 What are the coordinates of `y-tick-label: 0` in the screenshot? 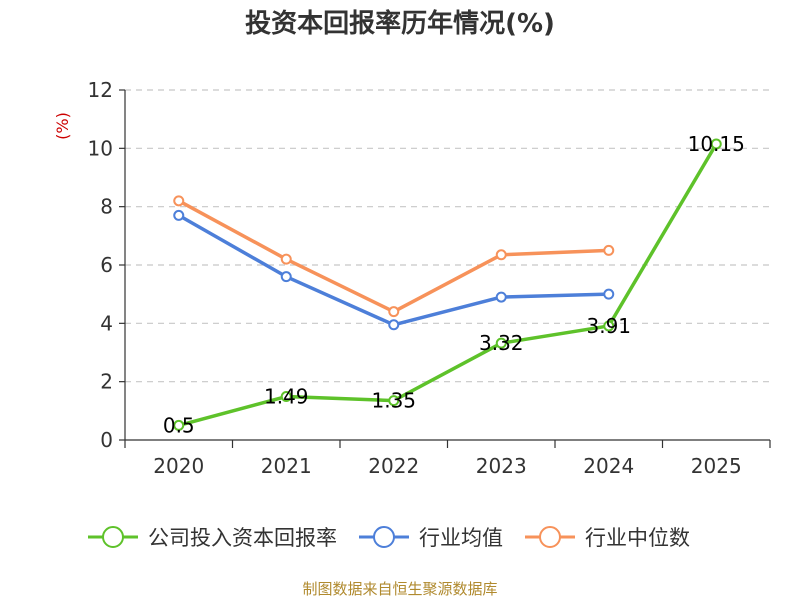 It's located at (106, 440).